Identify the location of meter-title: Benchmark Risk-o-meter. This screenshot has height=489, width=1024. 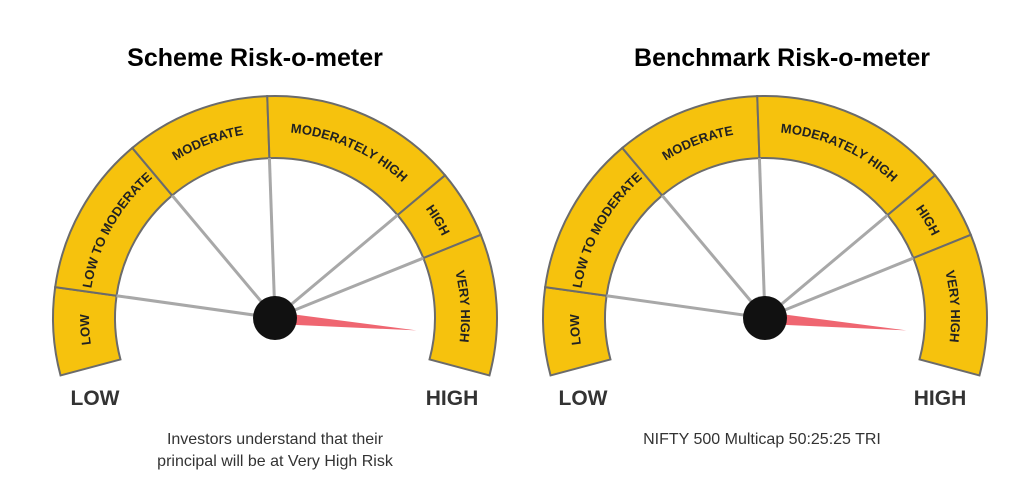
(782, 58).